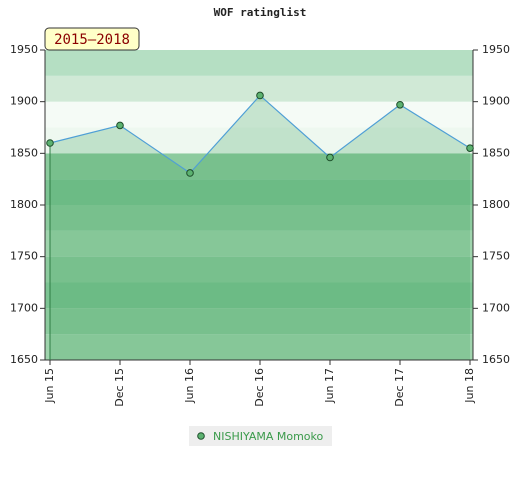  Describe the element at coordinates (496, 49) in the screenshot. I see `y-tick-label-right: 1950` at that location.